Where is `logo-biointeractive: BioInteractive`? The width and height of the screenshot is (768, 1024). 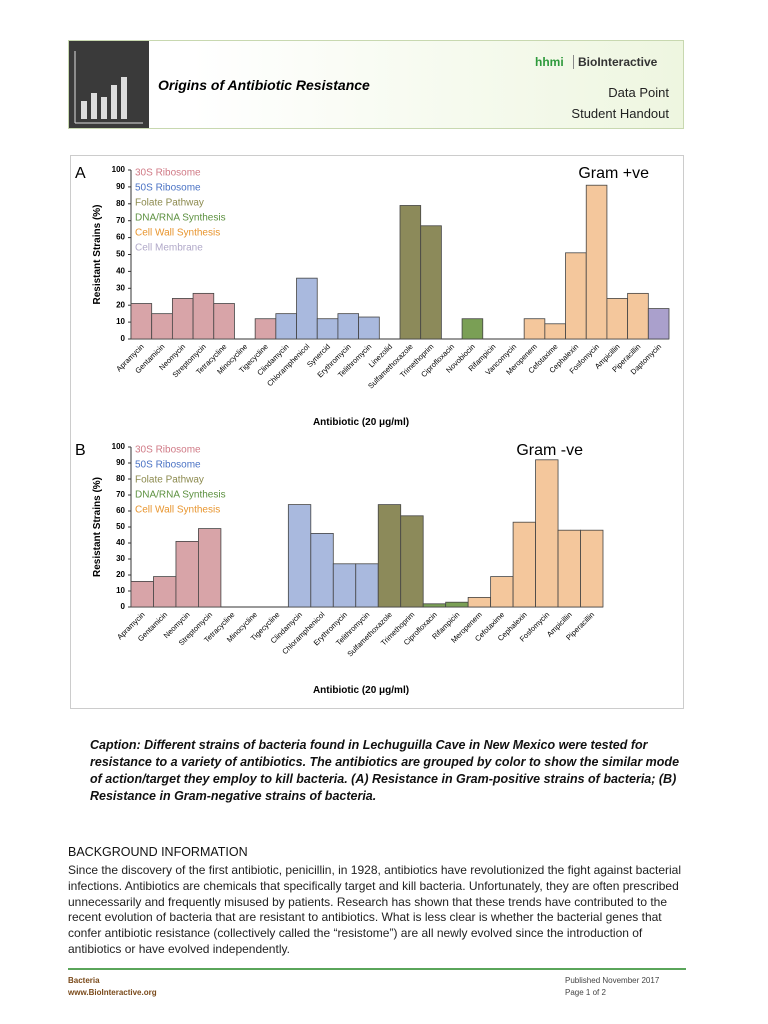 logo-biointeractive: BioInteractive is located at coordinates (615, 62).